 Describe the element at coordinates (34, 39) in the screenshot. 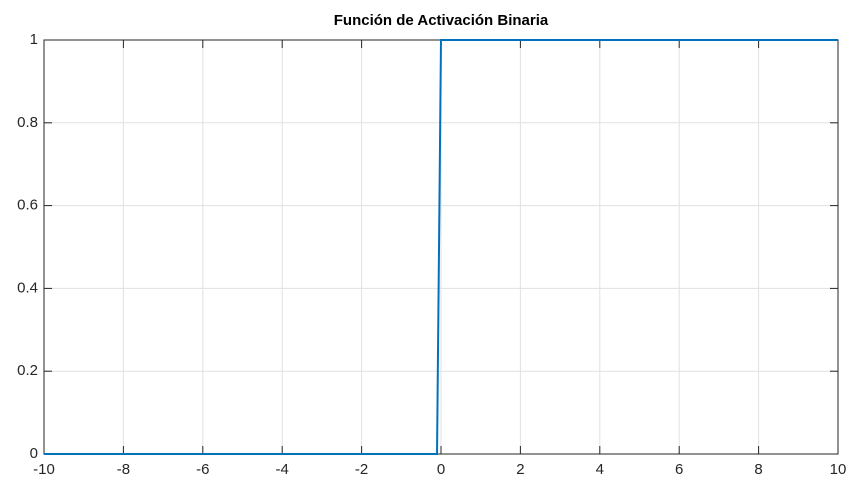

I see `y-tick-label: 1` at that location.